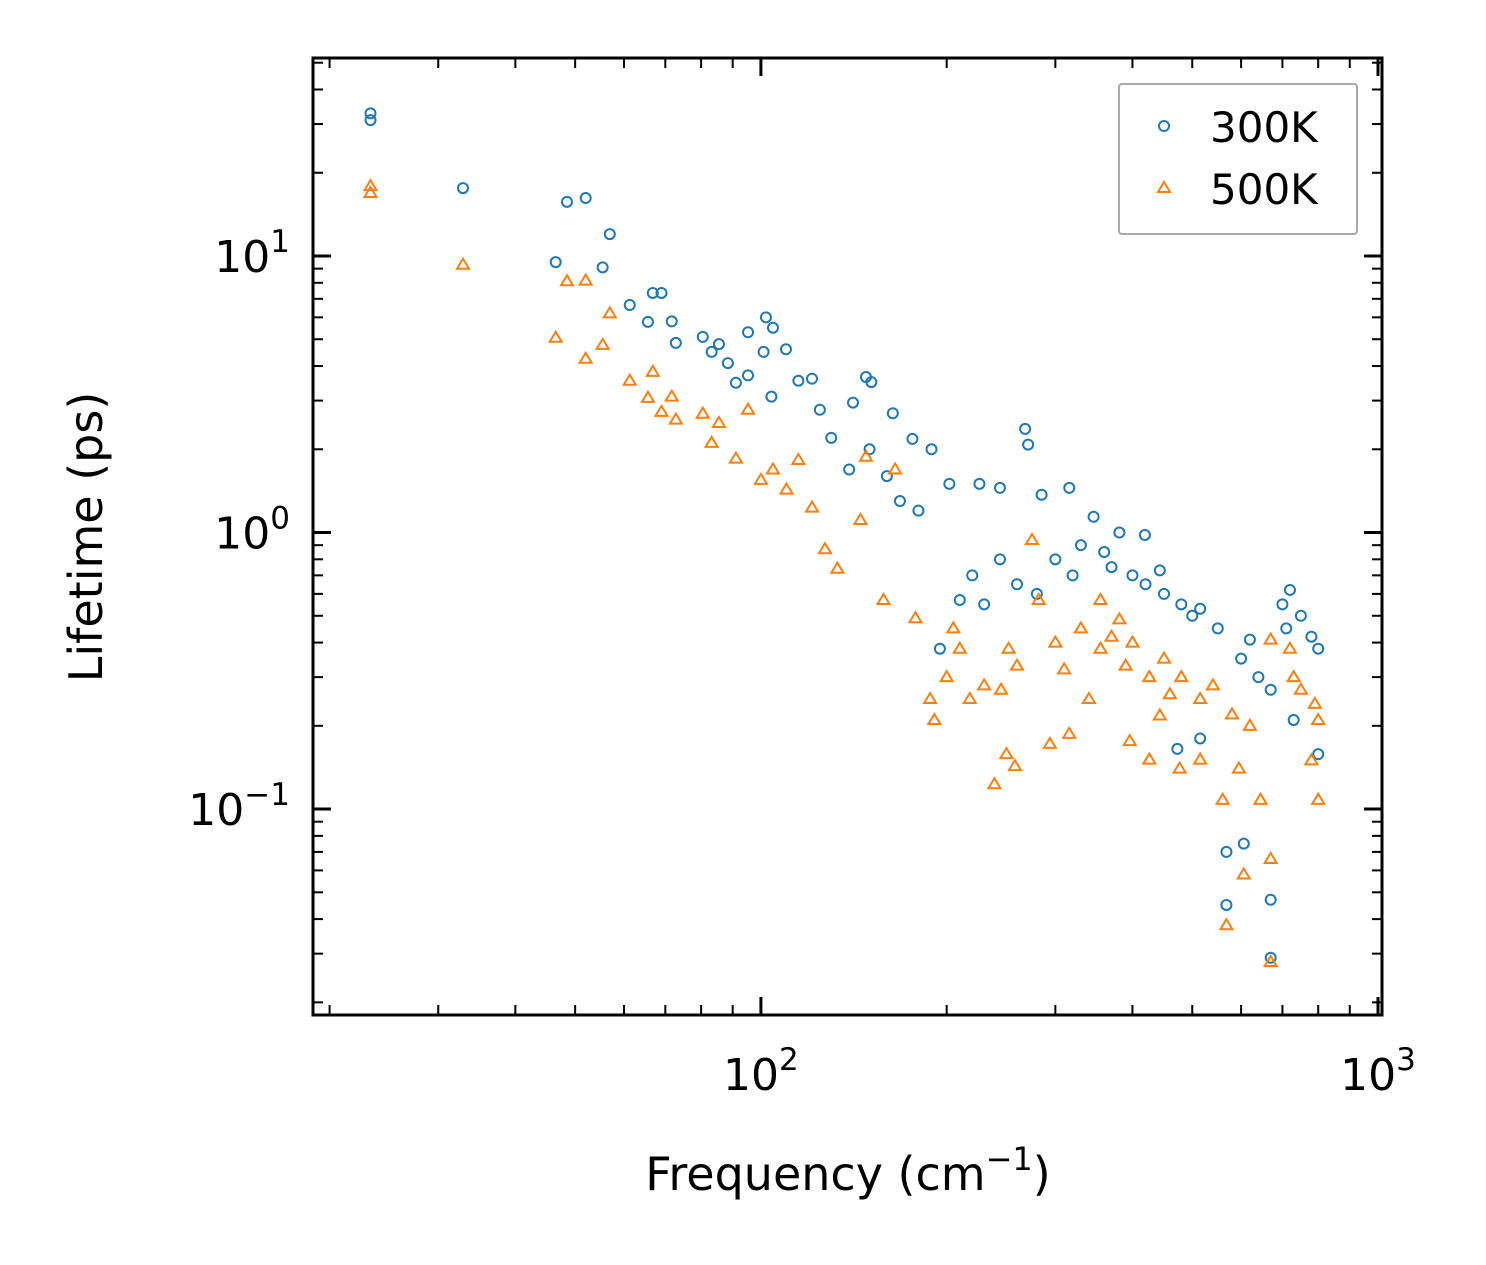 The image size is (1486, 1265). I want to click on legend: 300K 500K, so click(1238, 159).